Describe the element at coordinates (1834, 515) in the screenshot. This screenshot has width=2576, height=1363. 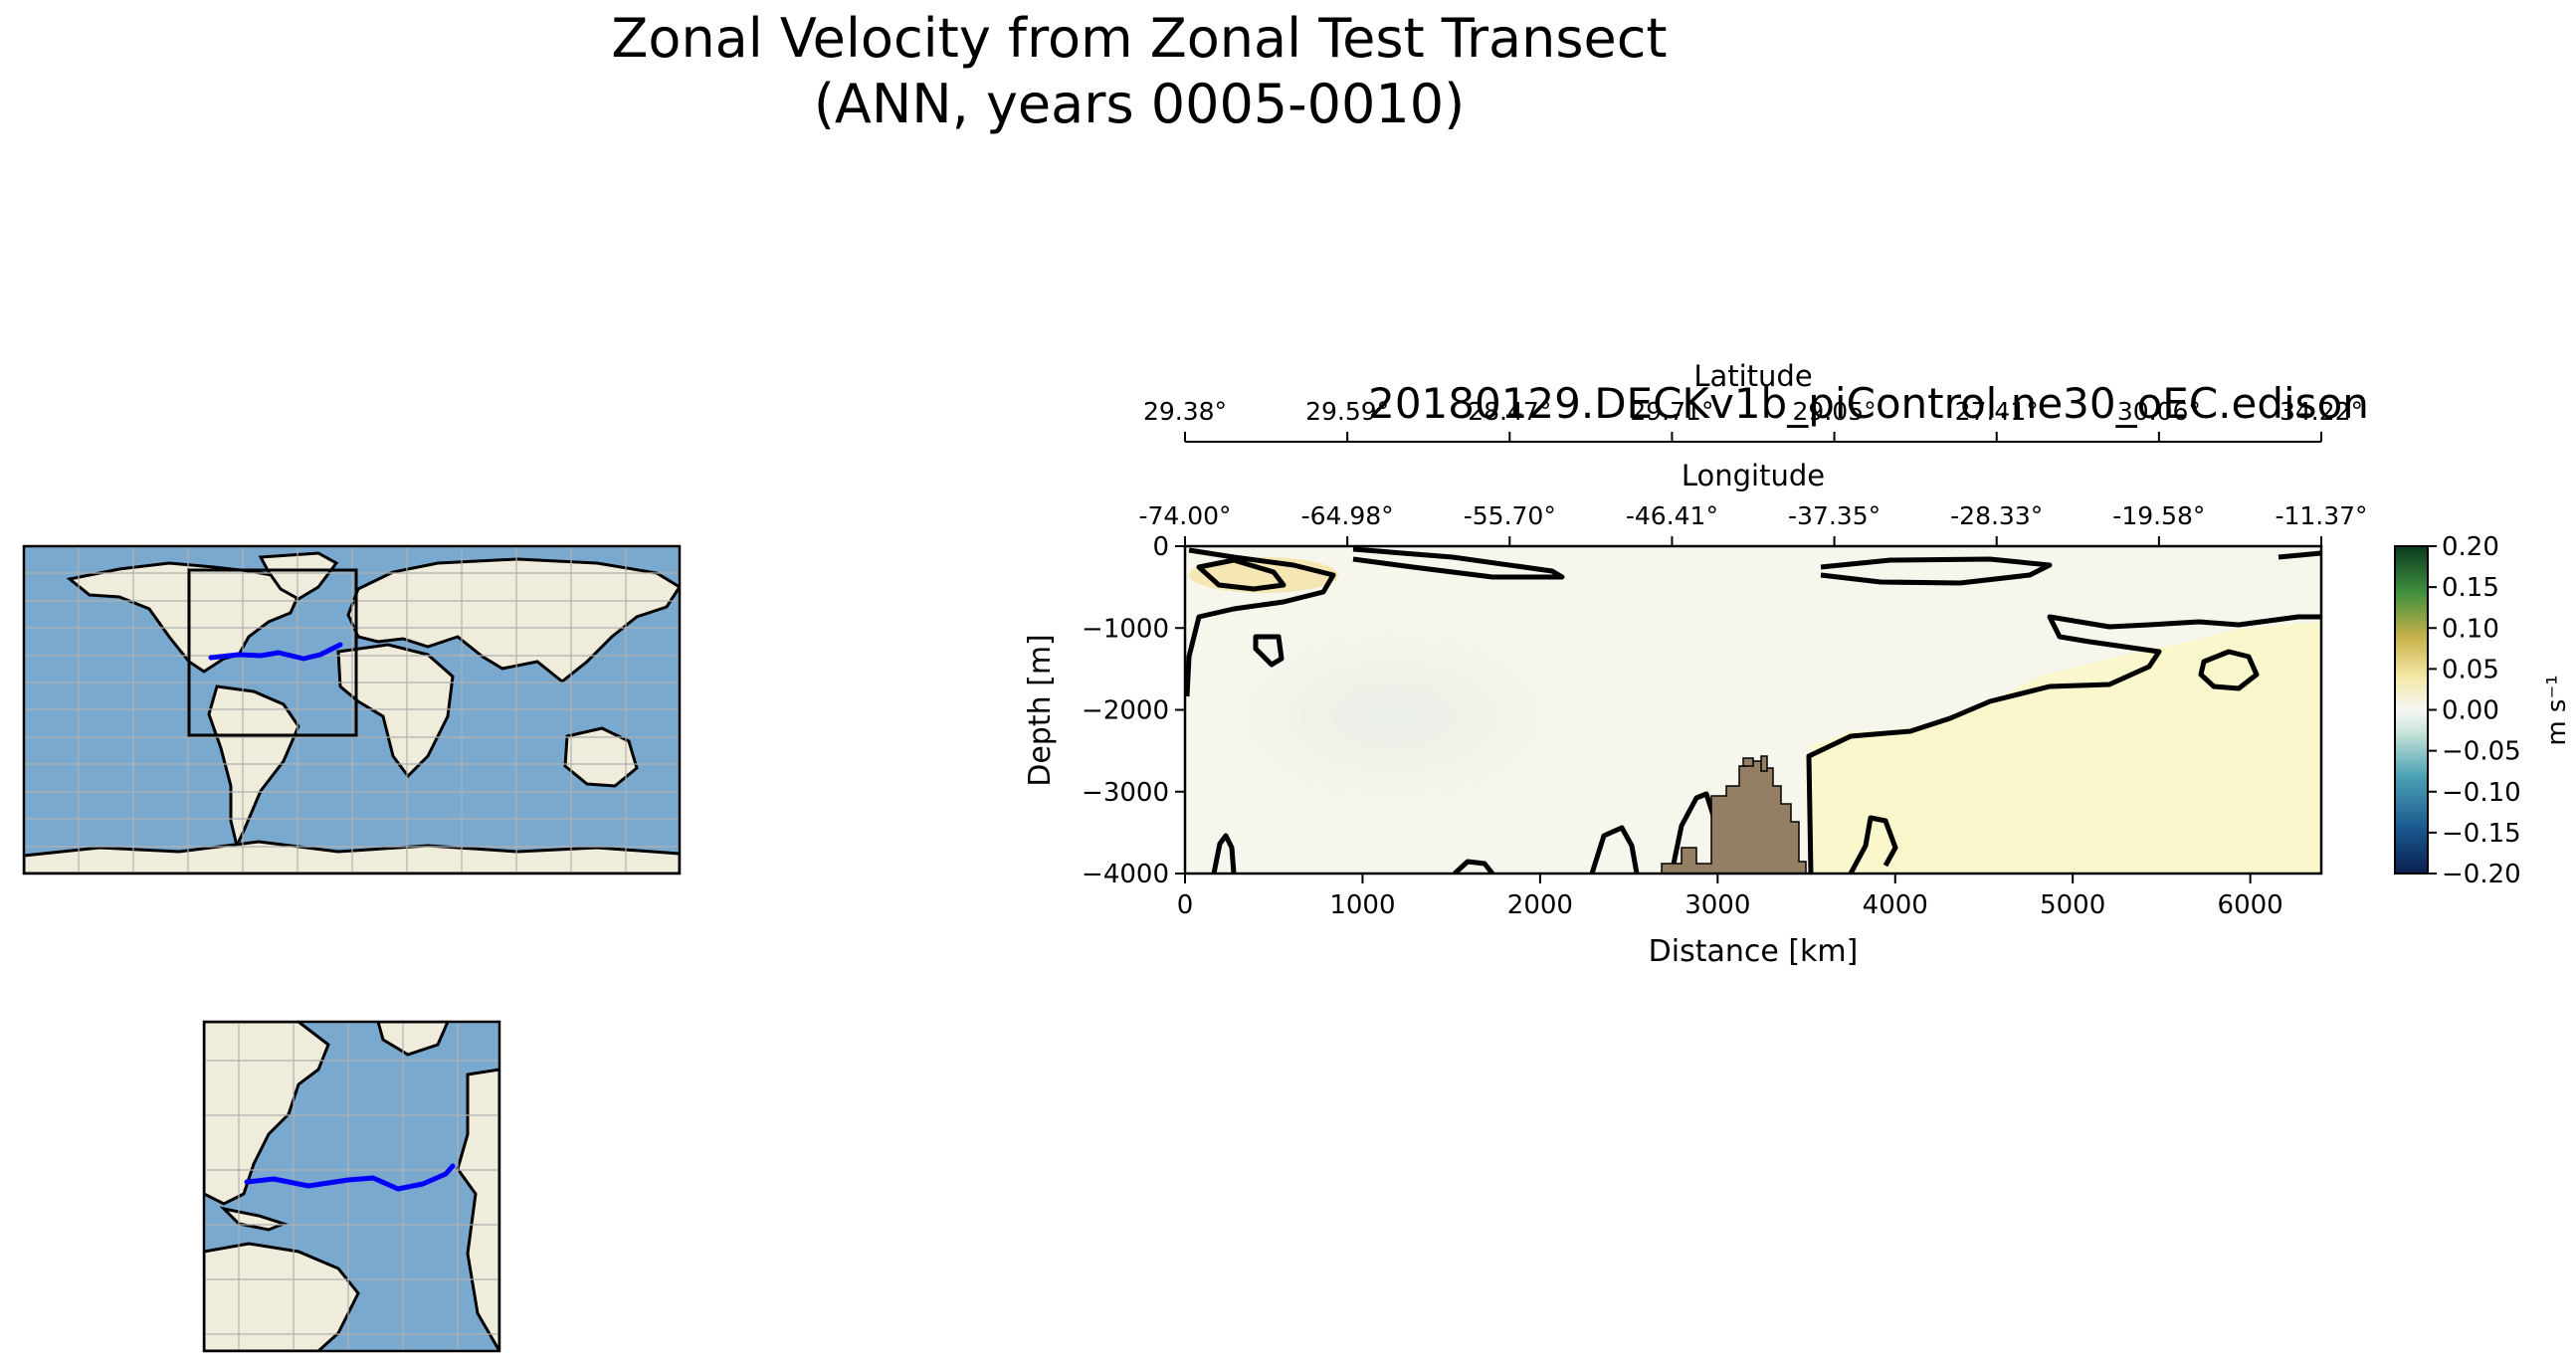
I see `longitude-tick-label: -37.35°` at that location.